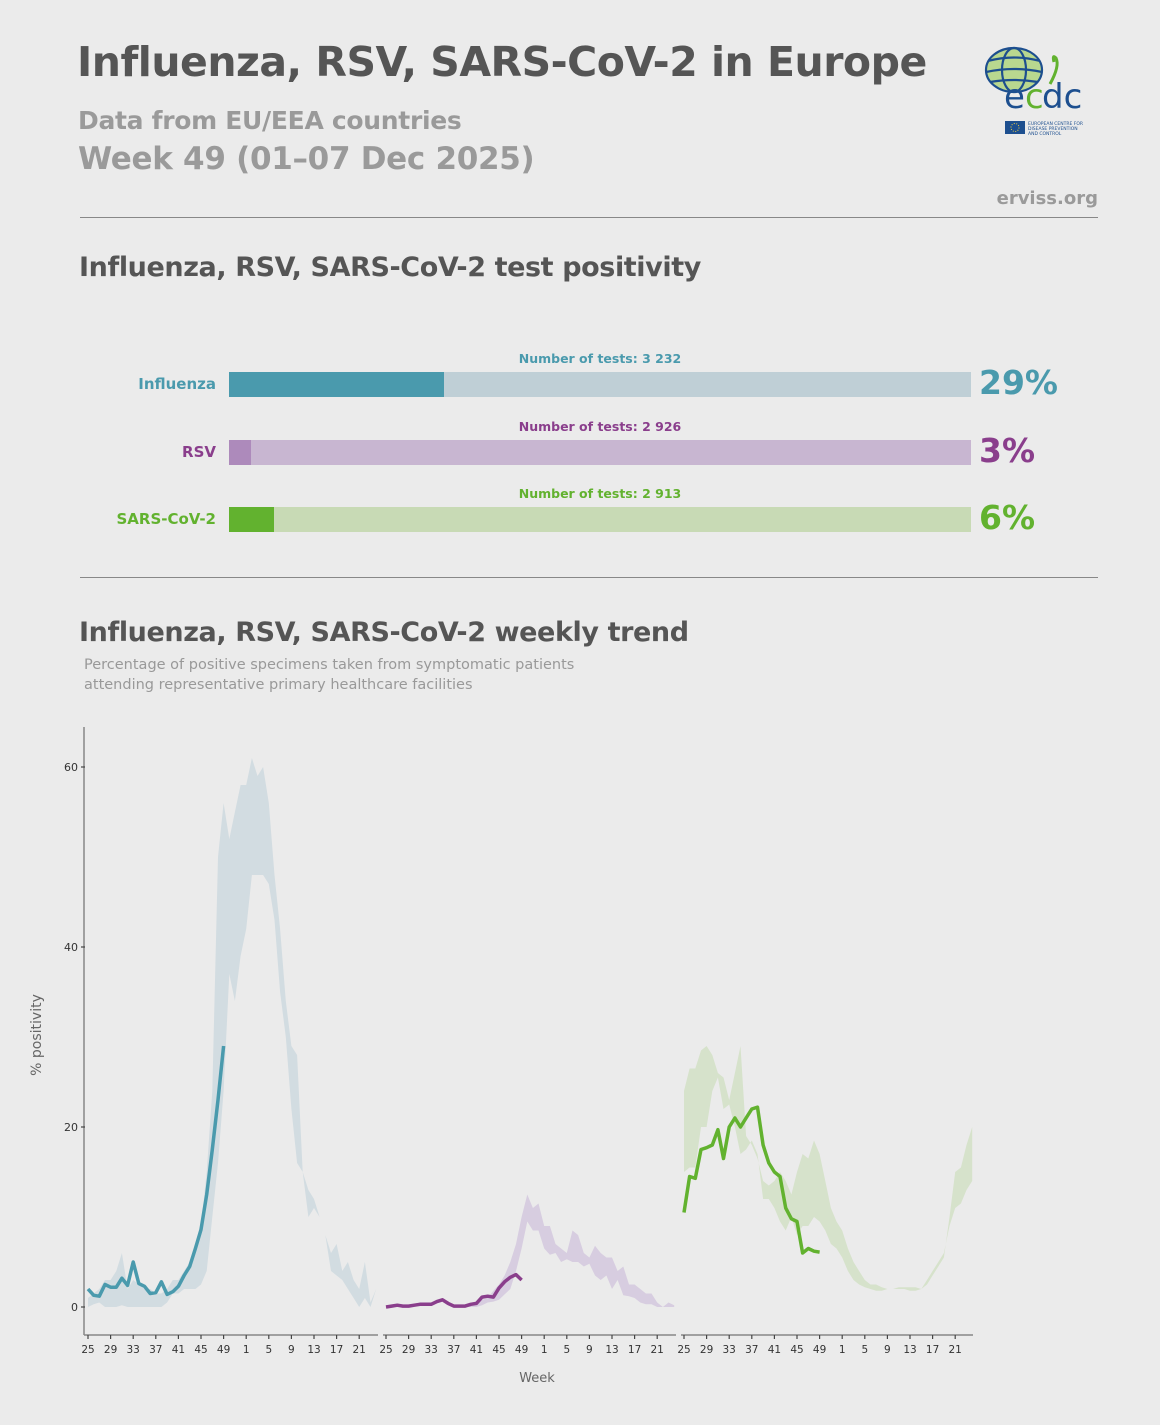 This screenshot has height=1425, width=1160. Describe the element at coordinates (1018, 382) in the screenshot. I see `percent-influenza: 29%` at that location.